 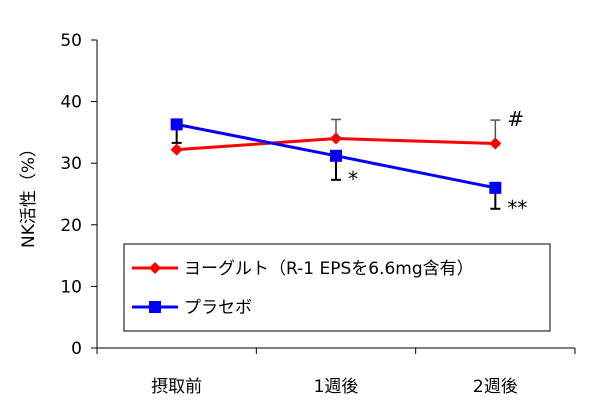 What do you see at coordinates (336, 387) in the screenshot?
I see `x-tick-label: 1週後` at bounding box center [336, 387].